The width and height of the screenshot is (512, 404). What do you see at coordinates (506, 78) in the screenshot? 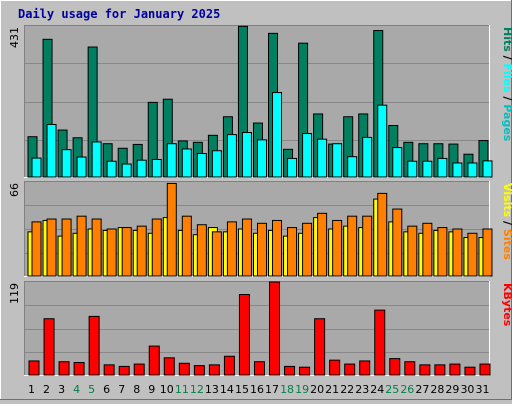
I see `legend-item-files: Files` at bounding box center [506, 78].